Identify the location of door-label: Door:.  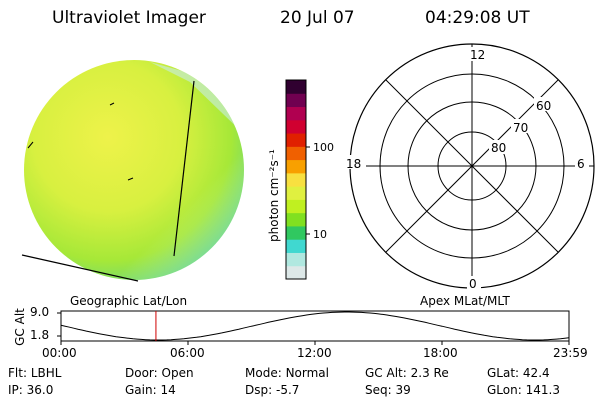
(141, 373).